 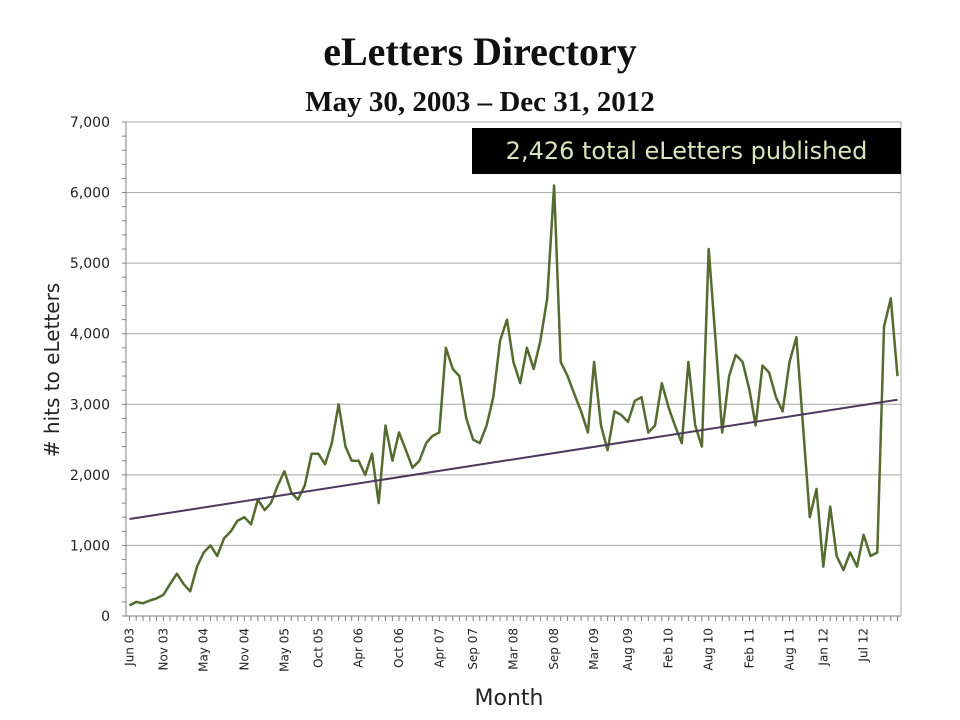 What do you see at coordinates (513, 649) in the screenshot?
I see `x-tick-label: Mar 08` at bounding box center [513, 649].